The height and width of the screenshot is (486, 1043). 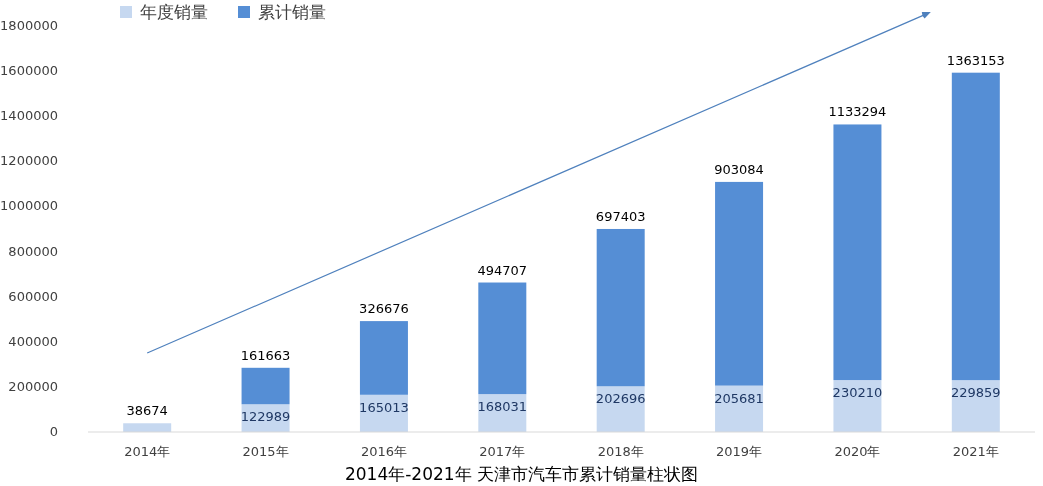 What do you see at coordinates (739, 169) in the screenshot?
I see `data-label: 903084` at bounding box center [739, 169].